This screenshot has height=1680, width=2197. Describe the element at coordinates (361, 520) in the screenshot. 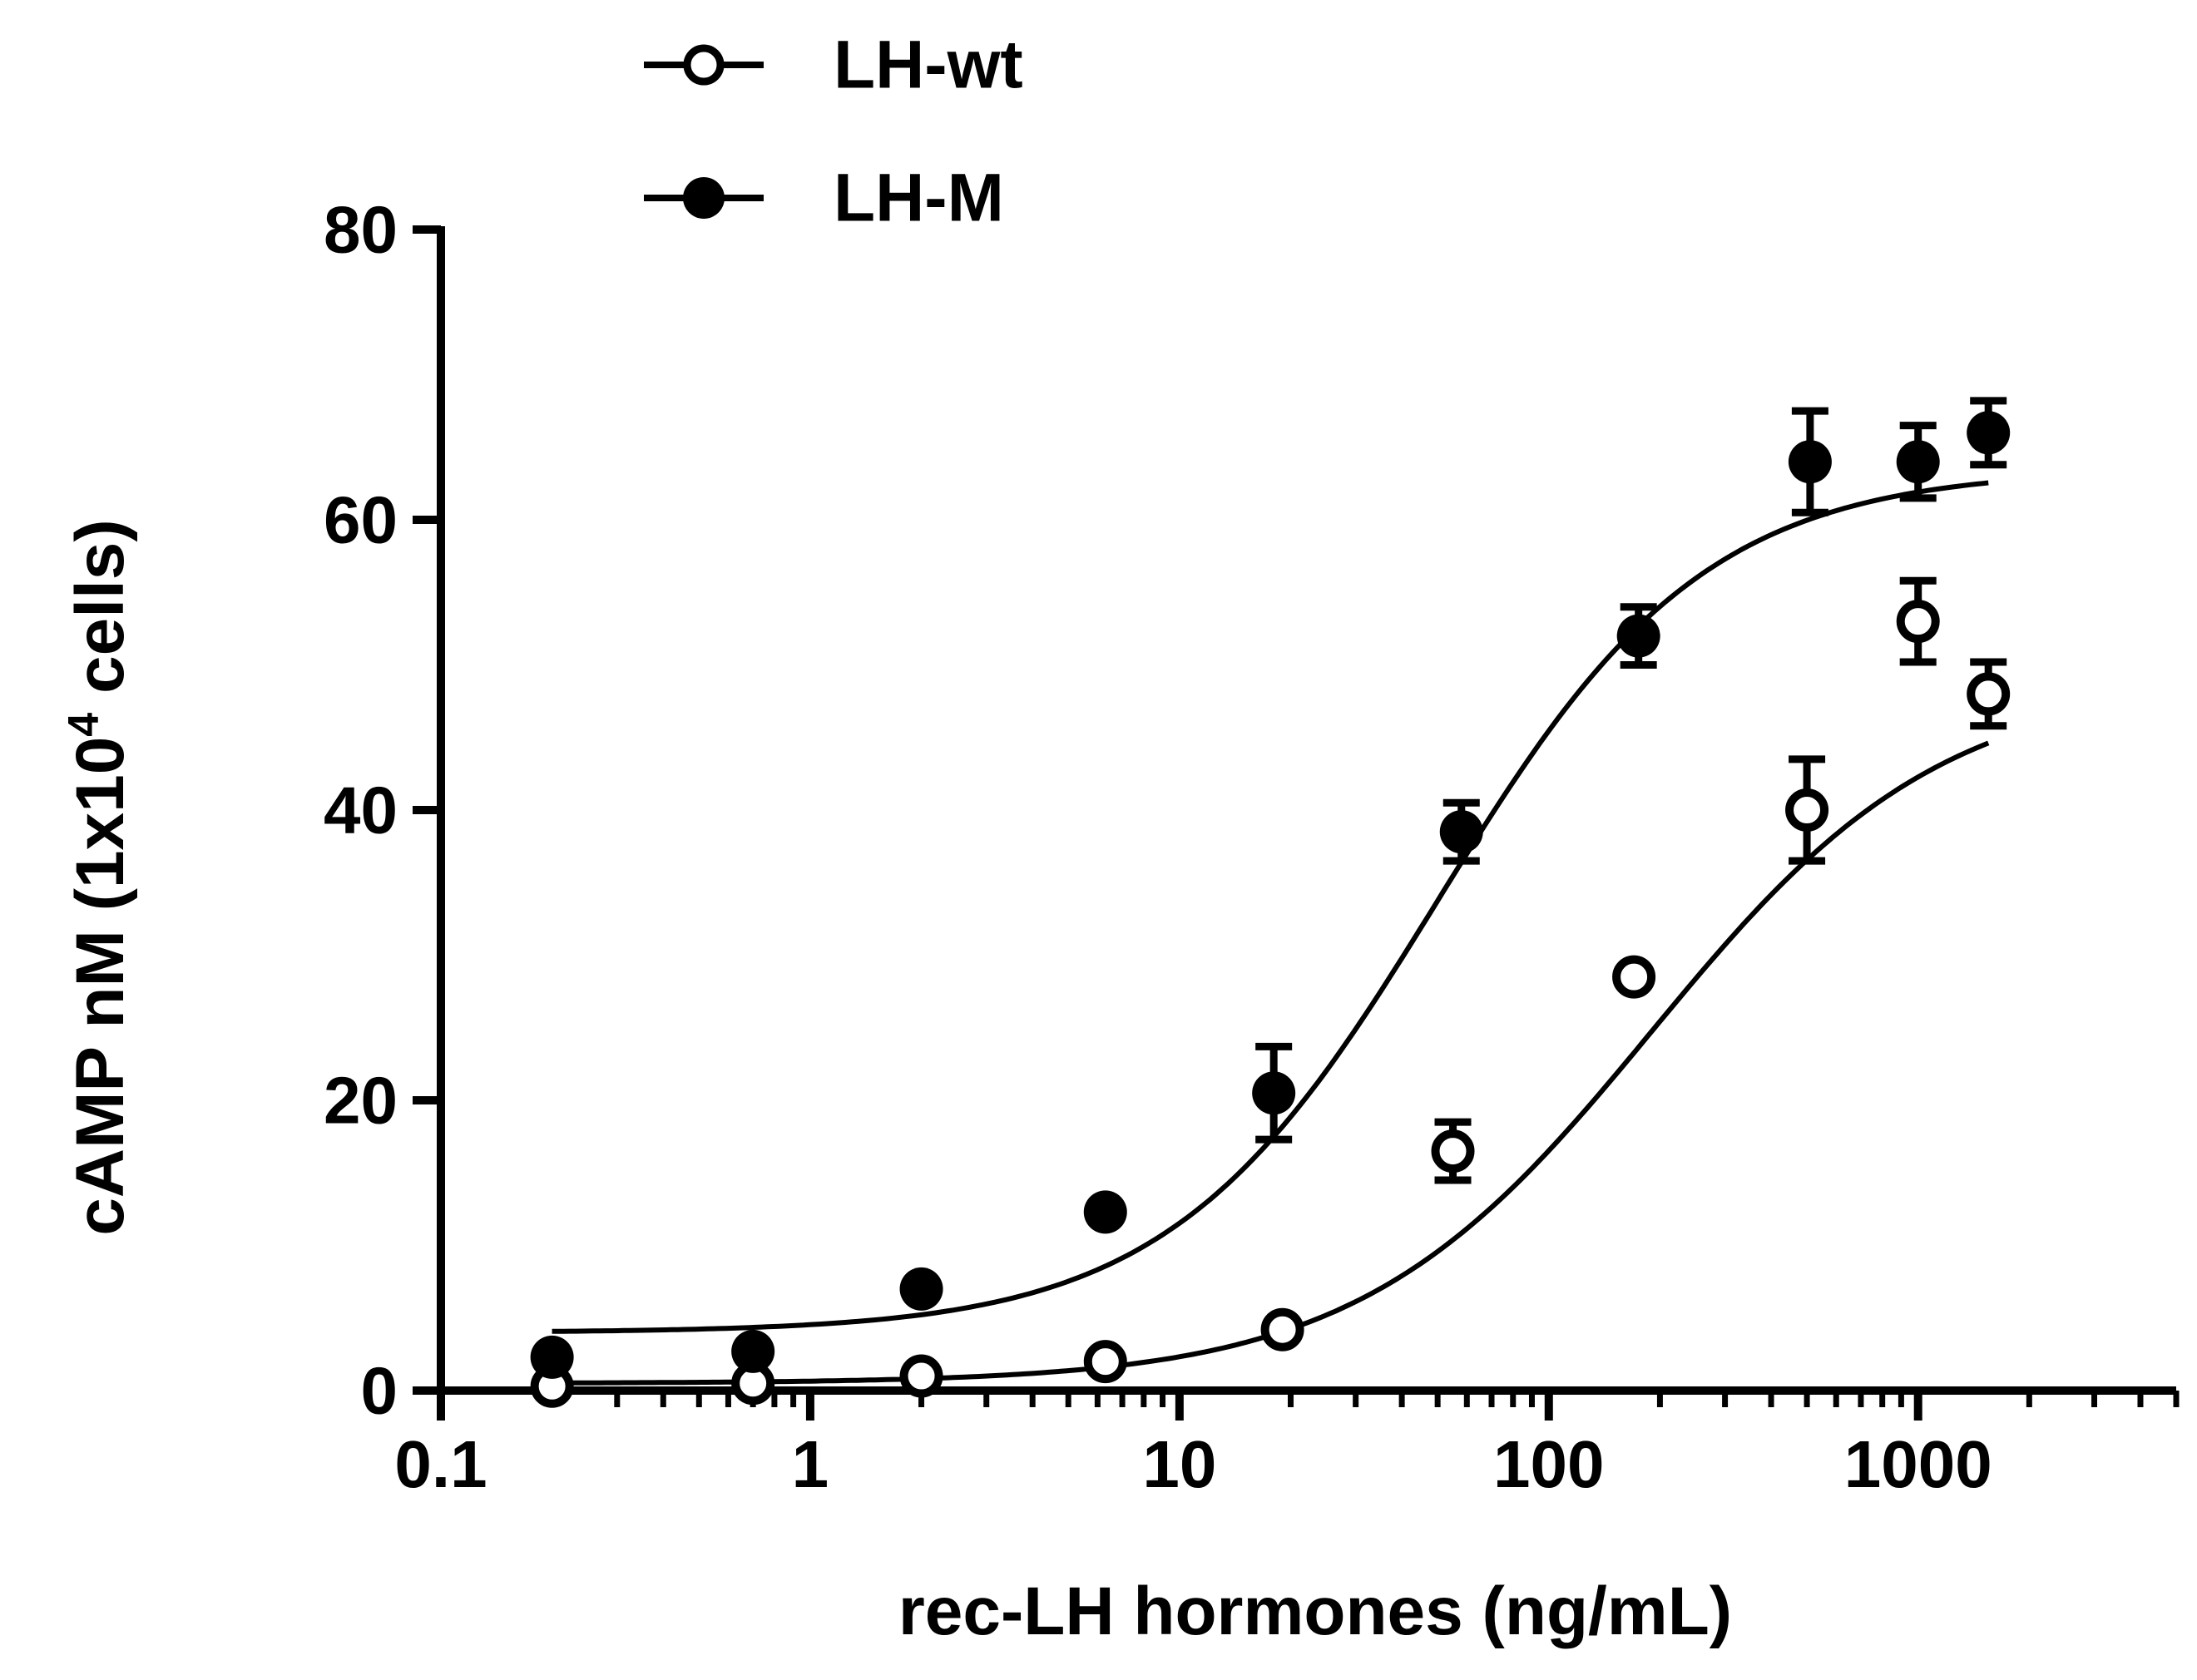

I see `y-tick-label: 60` at that location.